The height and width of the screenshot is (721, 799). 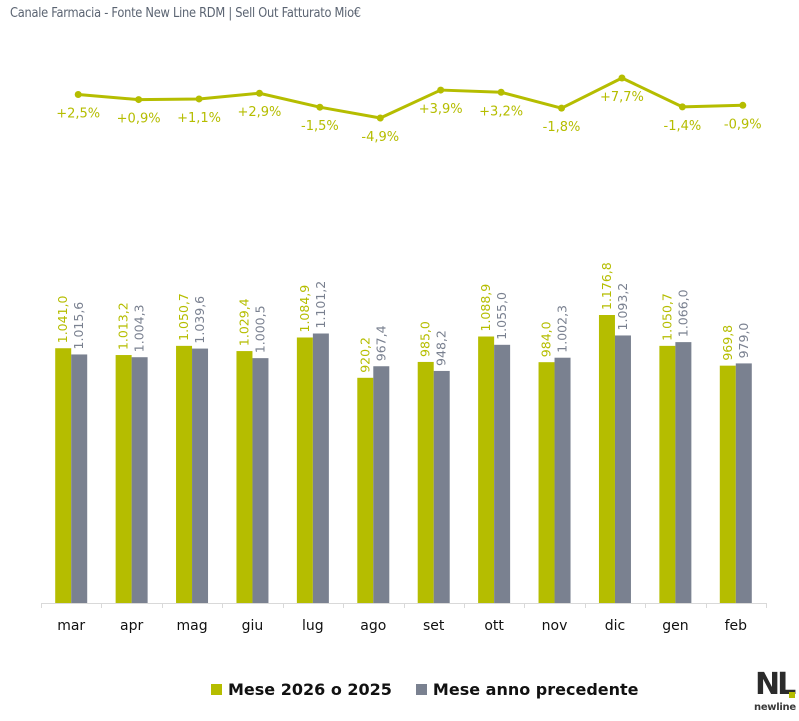 I want to click on legend-item-current: Mese 2026 o 2025, so click(x=301, y=689).